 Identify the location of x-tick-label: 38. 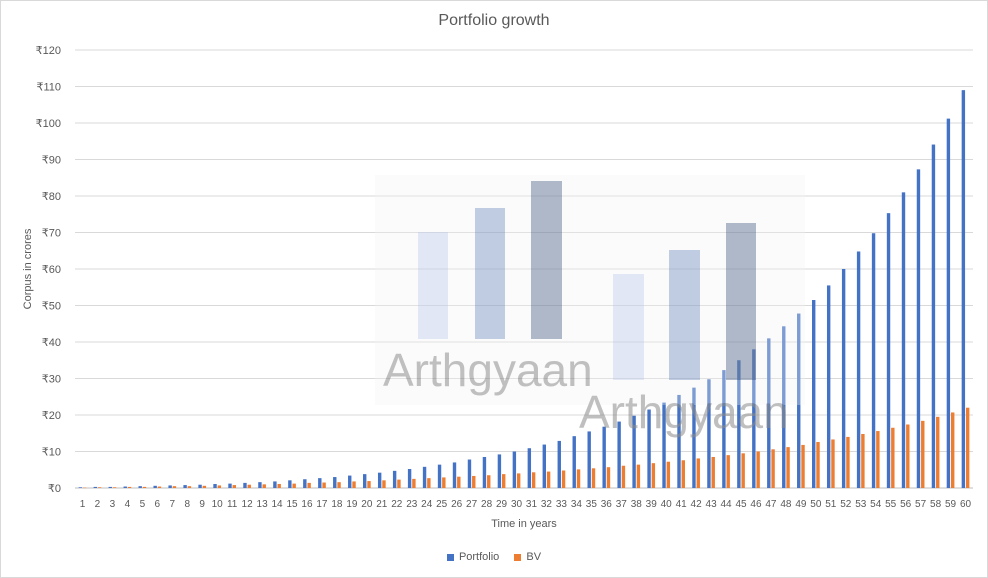
(637, 504).